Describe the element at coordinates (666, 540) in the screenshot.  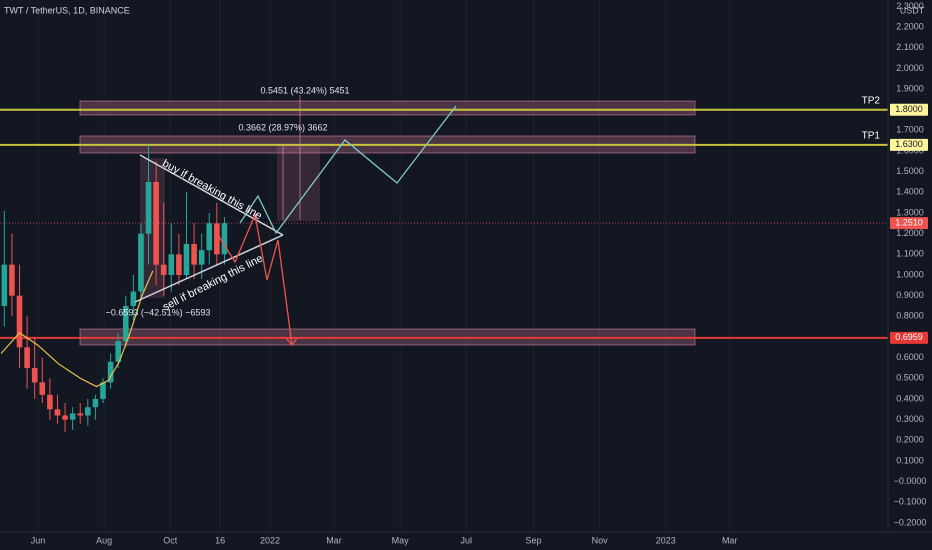
I see `x-tick-label: 2023` at that location.